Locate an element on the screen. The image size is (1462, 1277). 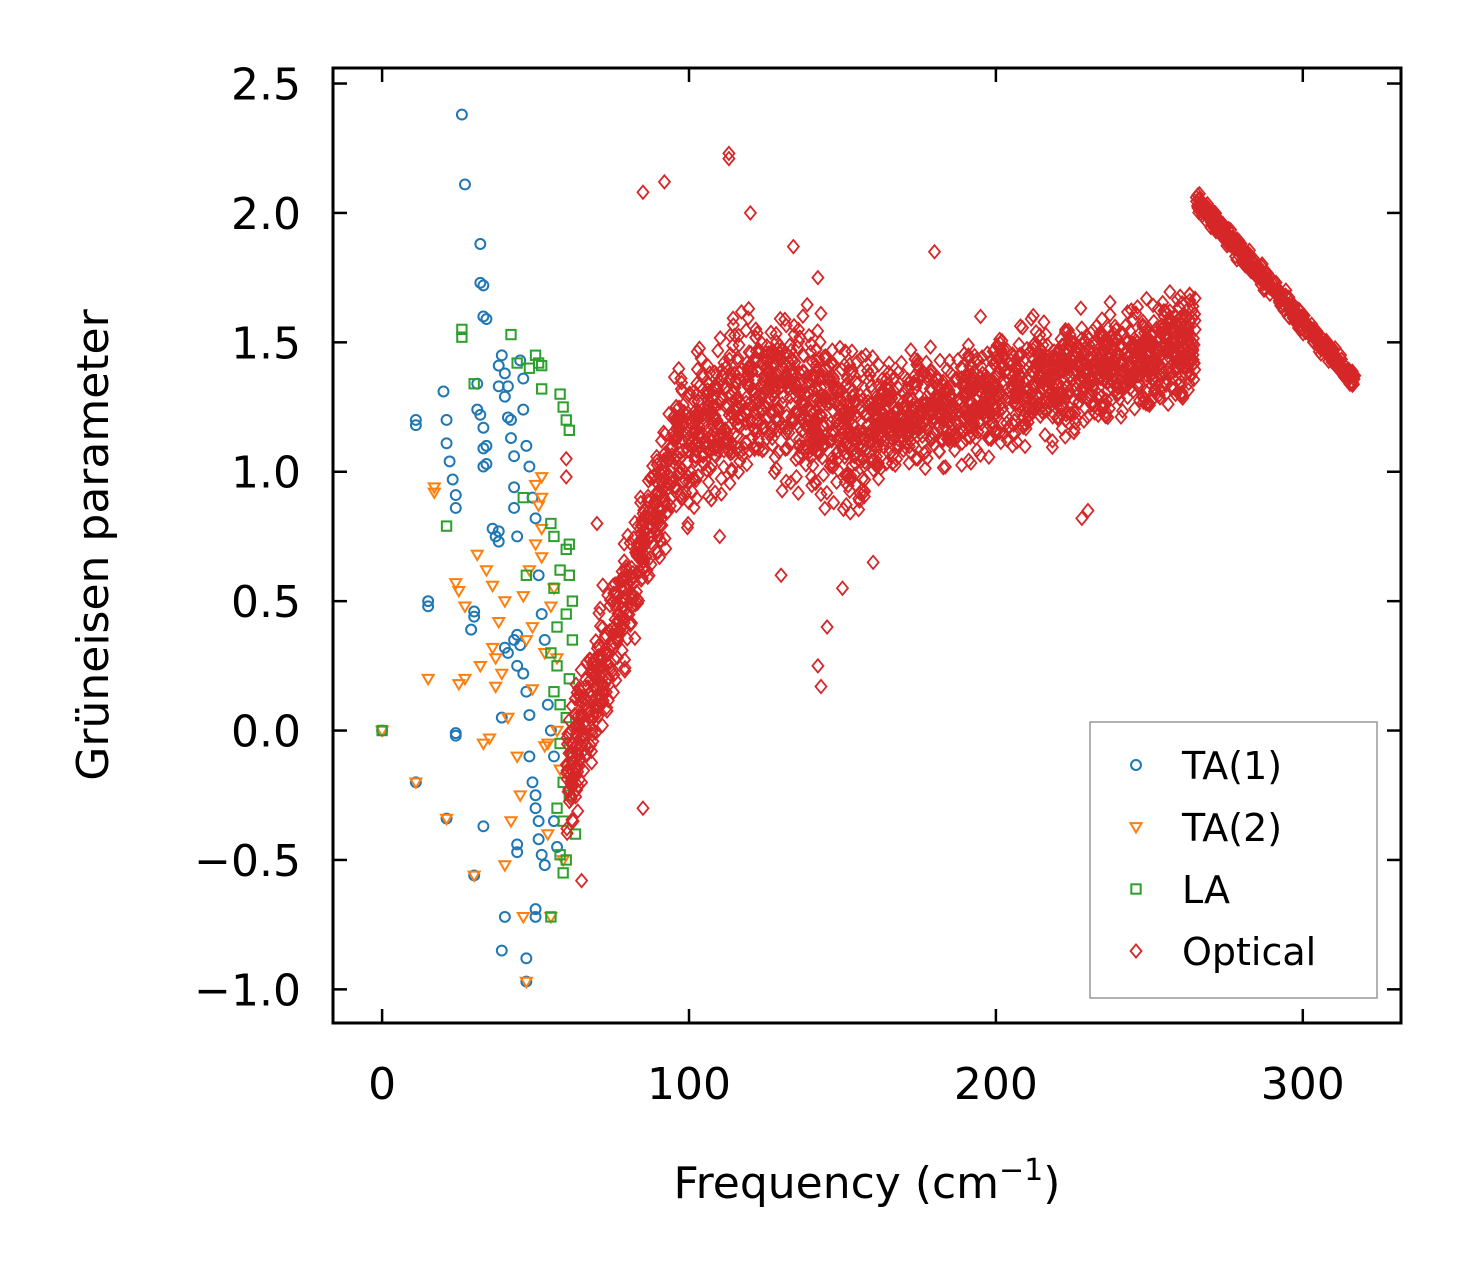
series-ta-2- is located at coordinates (472, 731).